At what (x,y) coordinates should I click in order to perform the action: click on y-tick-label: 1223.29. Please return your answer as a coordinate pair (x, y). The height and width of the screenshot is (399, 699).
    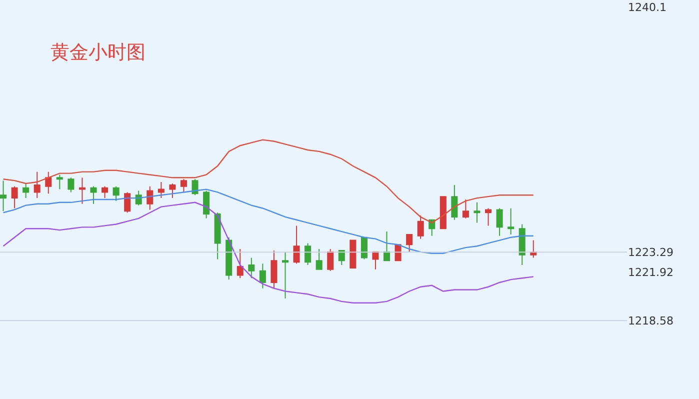
    Looking at the image, I should click on (651, 252).